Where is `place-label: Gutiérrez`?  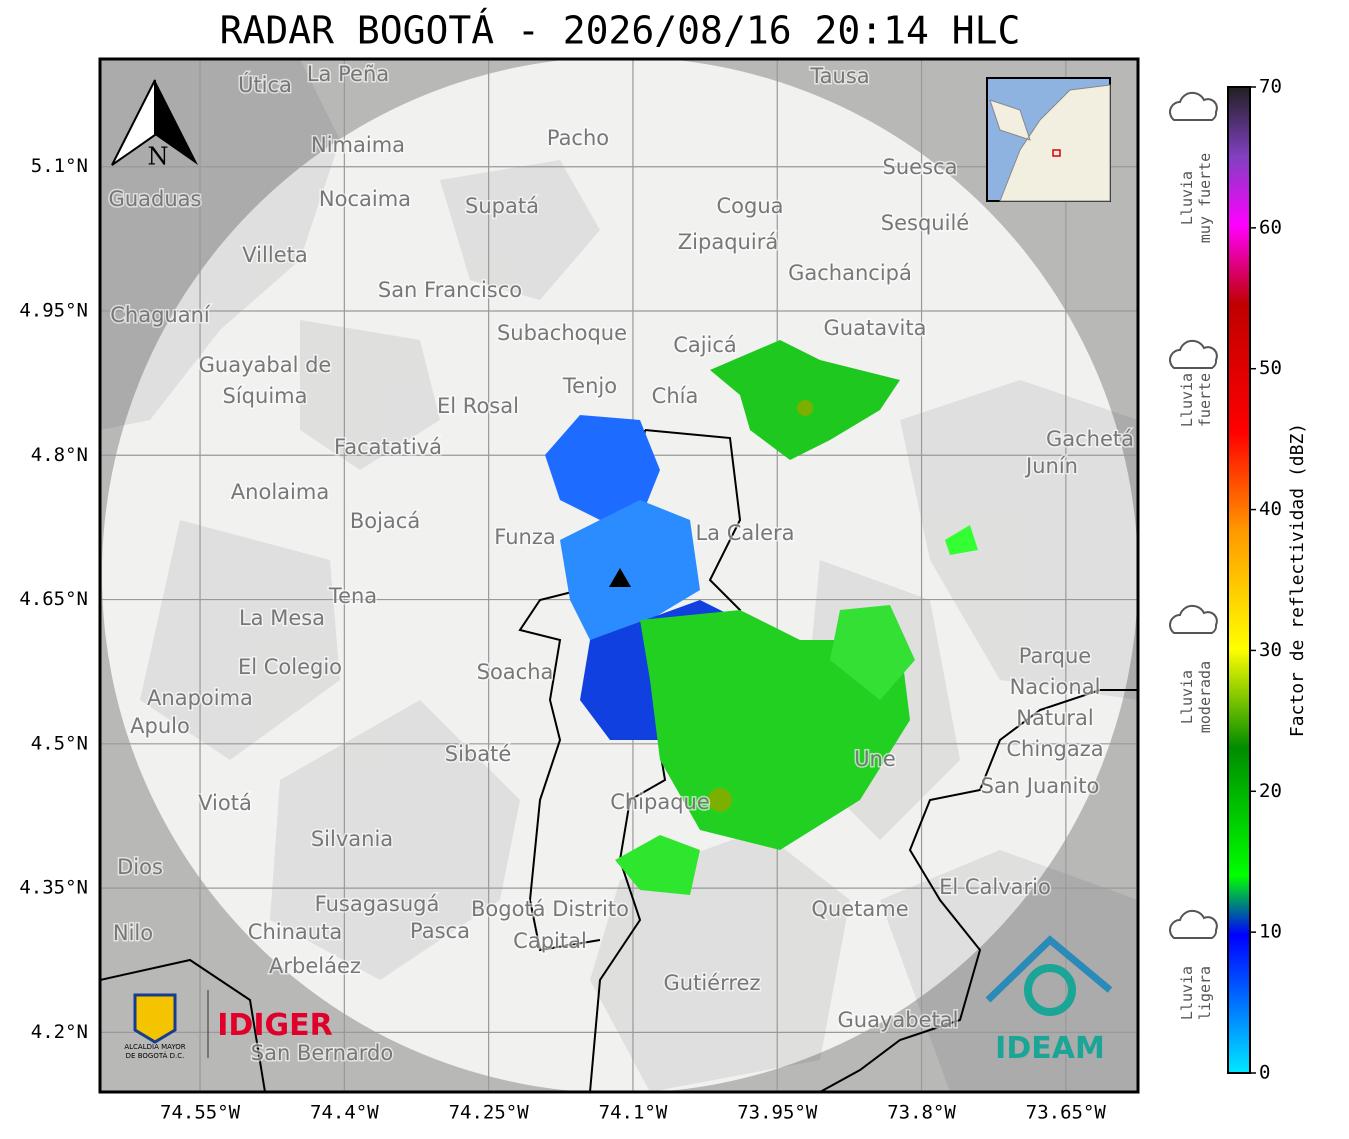 place-label: Gutiérrez is located at coordinates (712, 983).